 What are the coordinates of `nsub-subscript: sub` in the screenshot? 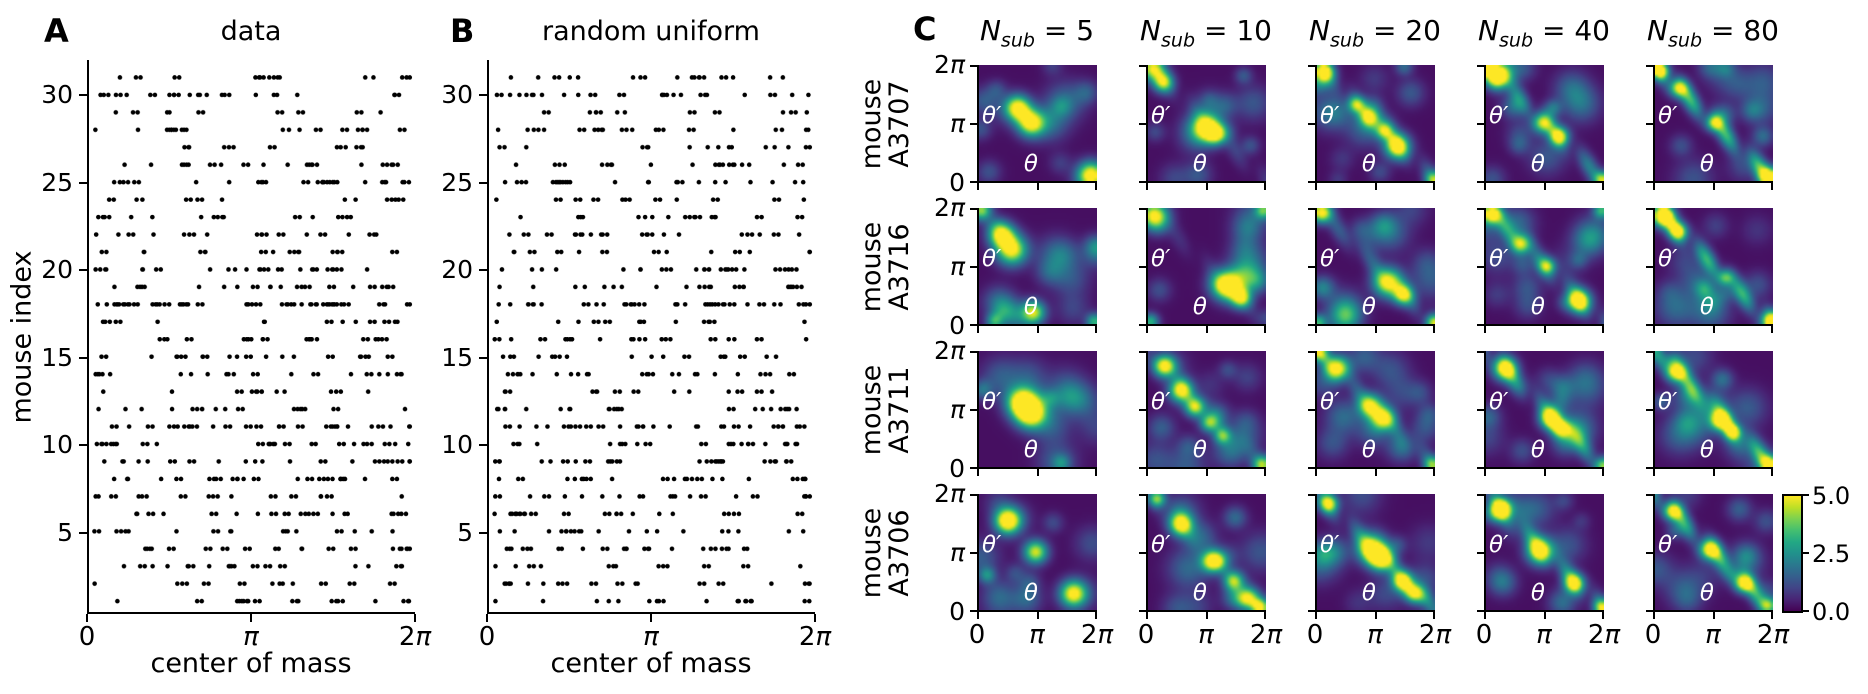 It's located at (1178, 40).